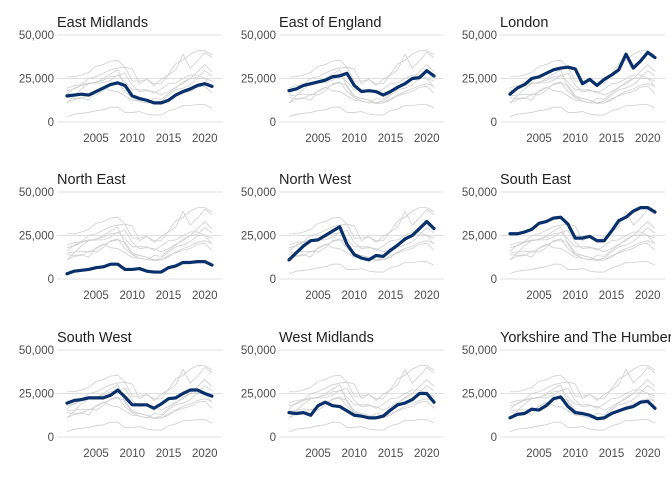 This screenshot has width=672, height=485. What do you see at coordinates (139, 399) in the screenshot?
I see `highlight-series-line-south-west` at bounding box center [139, 399].